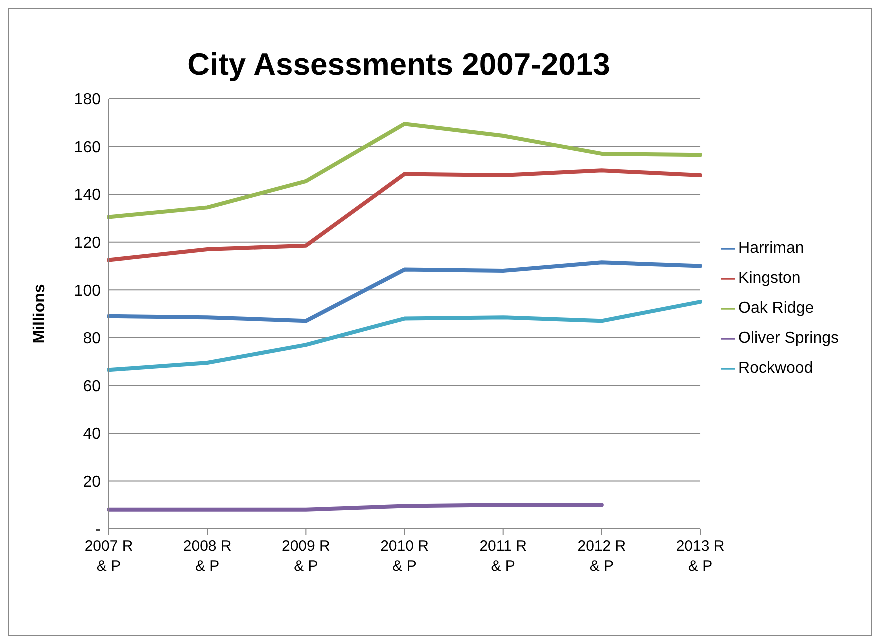 The image size is (880, 644). I want to click on y-tick-label: 160, so click(88, 147).